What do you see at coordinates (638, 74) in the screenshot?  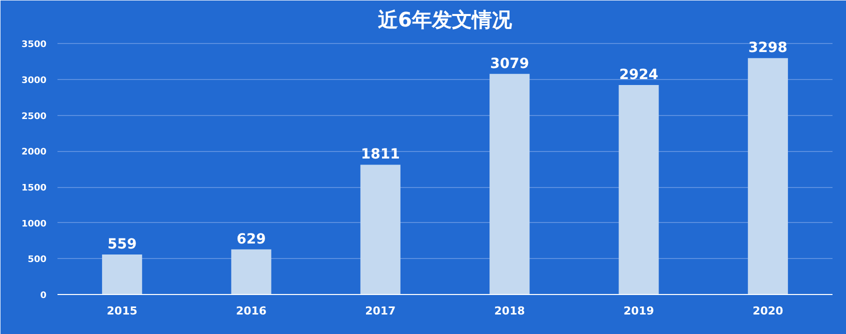 I see `data-label: 2924` at bounding box center [638, 74].